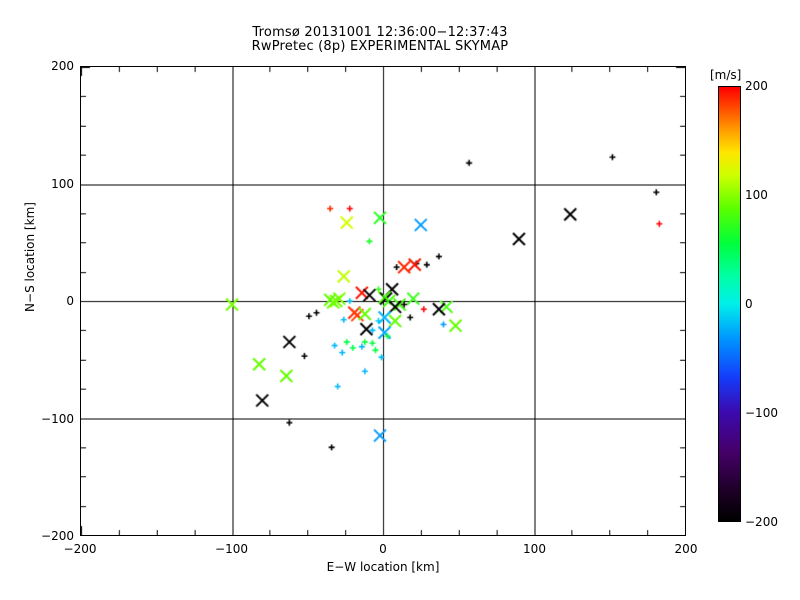 The image size is (800, 600). Describe the element at coordinates (534, 549) in the screenshot. I see `x-tick-label: 100` at that location.